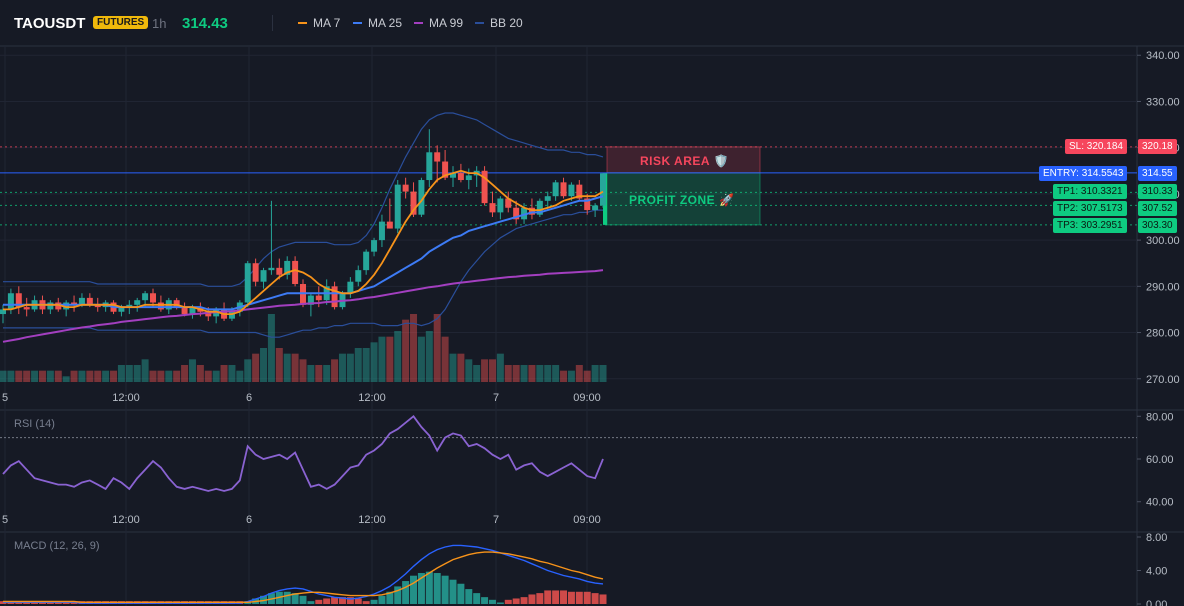 The height and width of the screenshot is (606, 1184). I want to click on time-axis-label: 6, so click(249, 520).